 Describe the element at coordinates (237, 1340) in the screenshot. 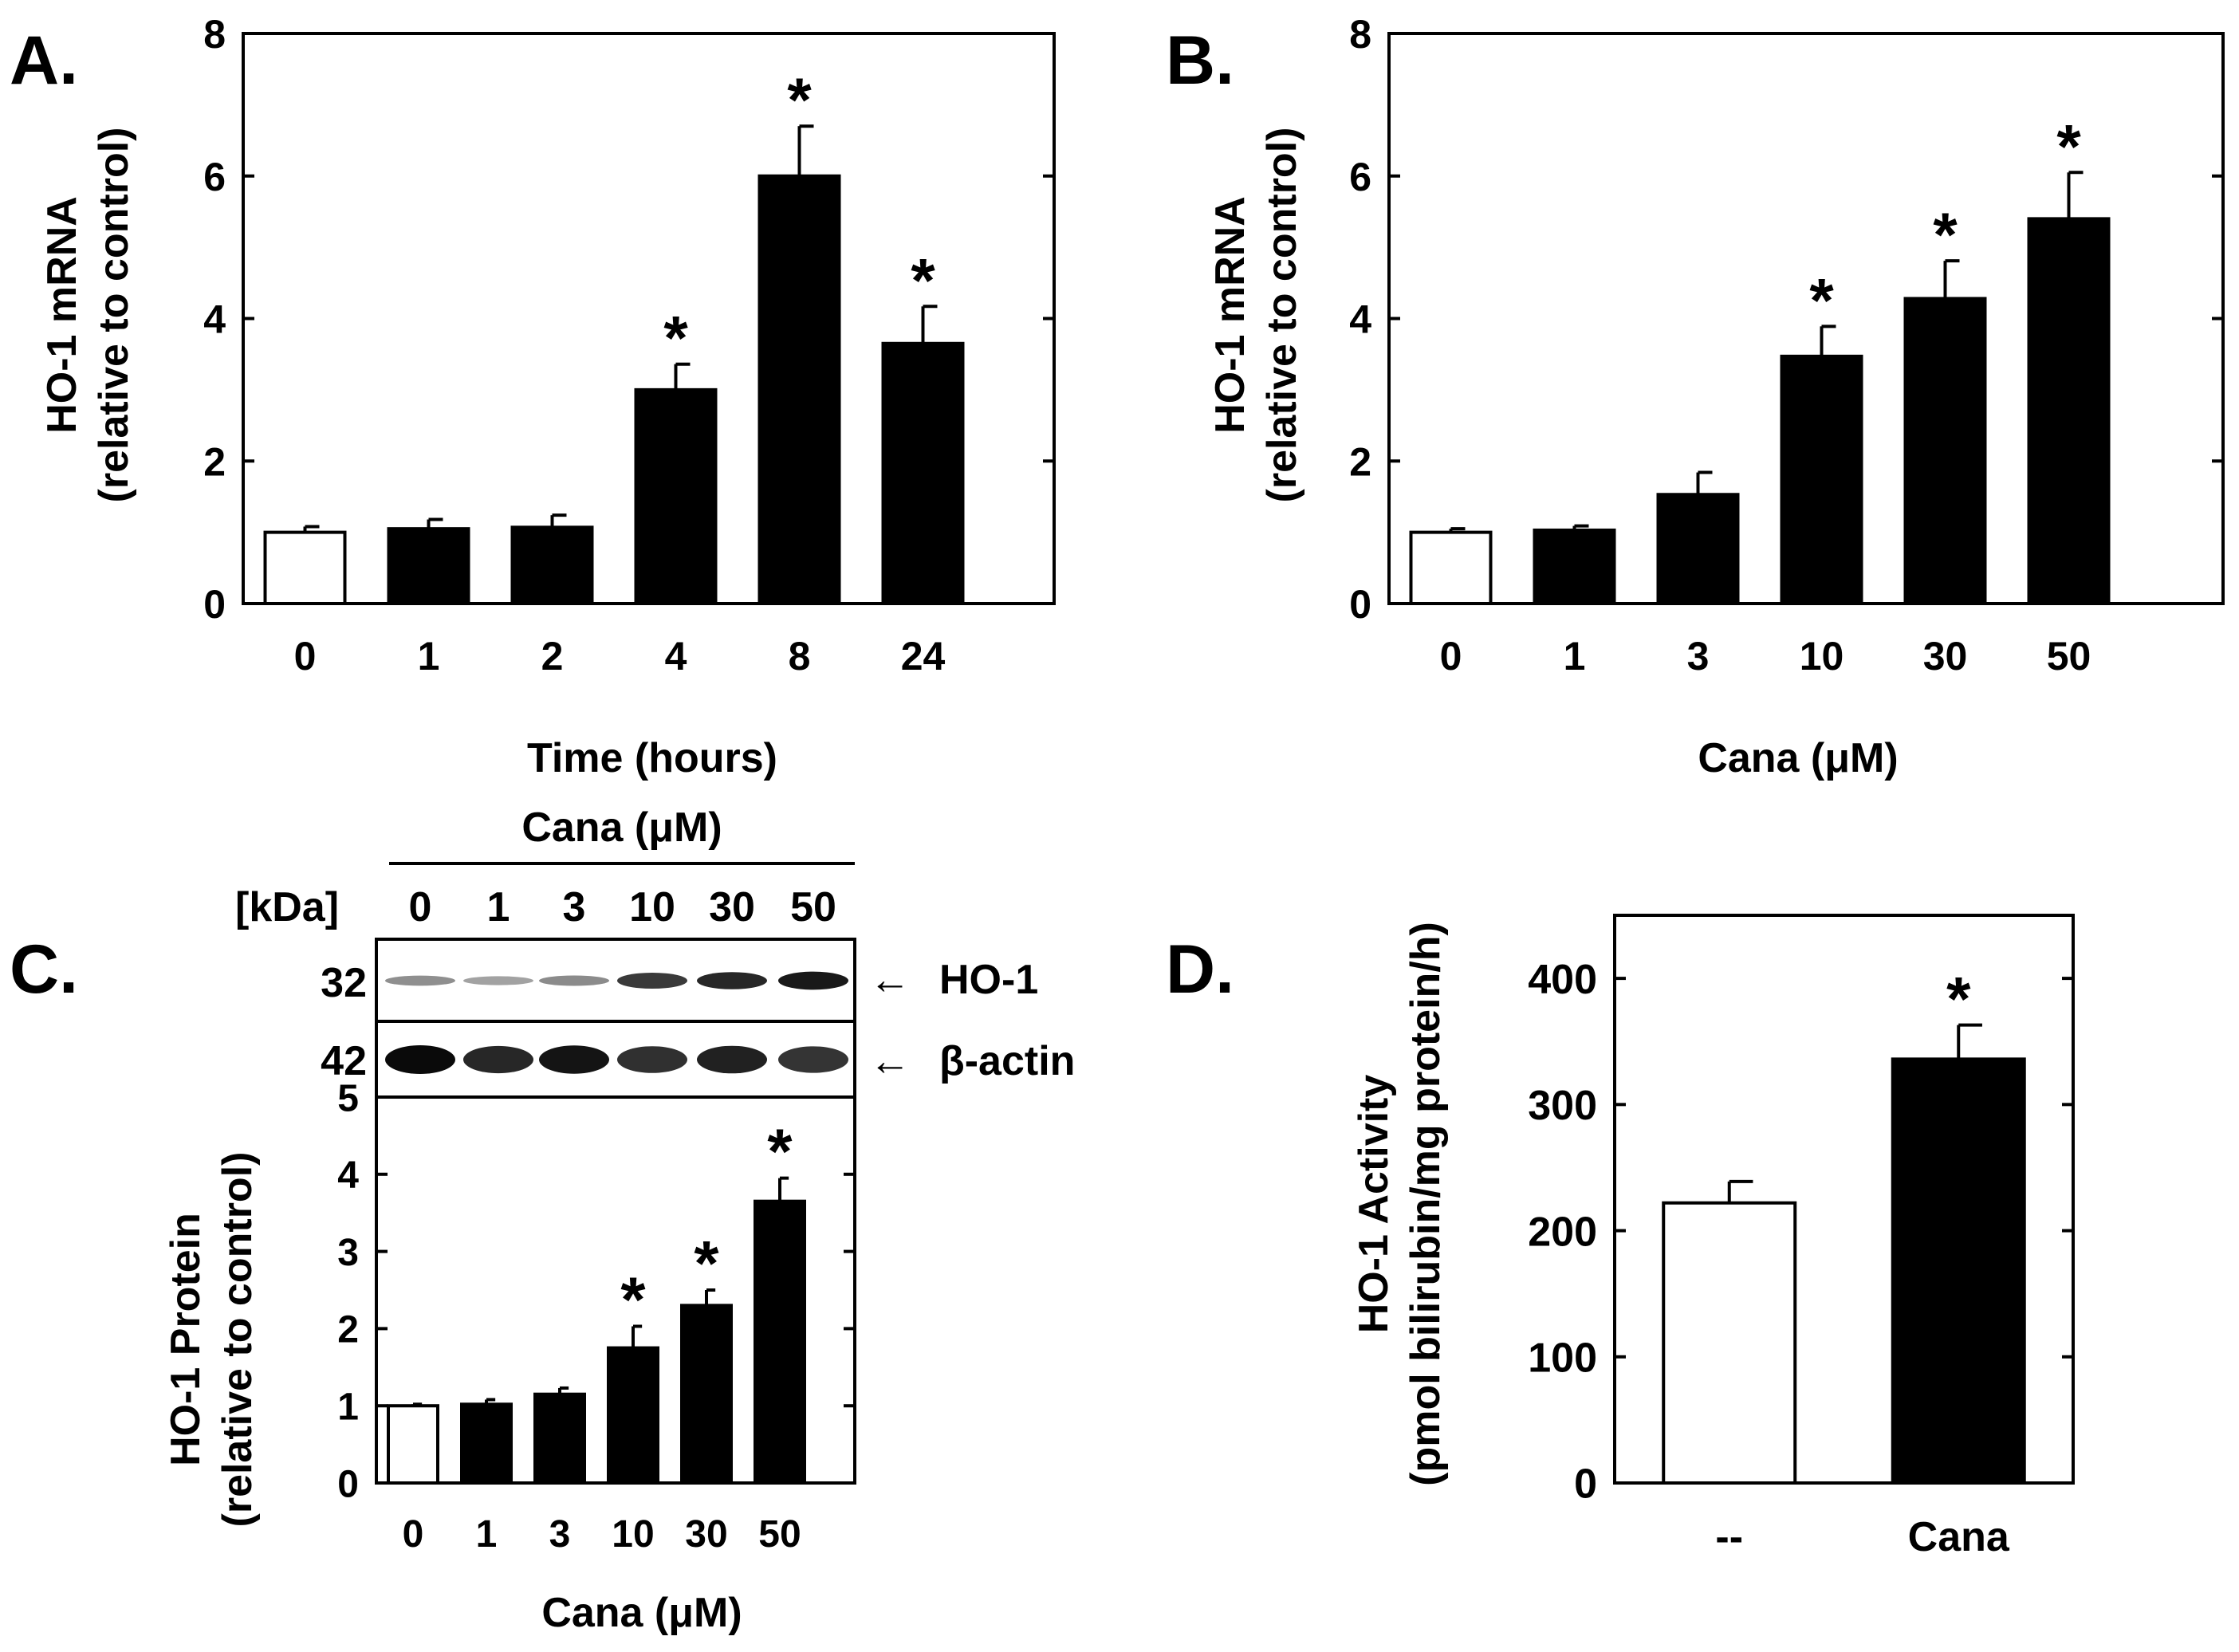

I see `panel-c-ylabel-line2: (relative to control)` at that location.